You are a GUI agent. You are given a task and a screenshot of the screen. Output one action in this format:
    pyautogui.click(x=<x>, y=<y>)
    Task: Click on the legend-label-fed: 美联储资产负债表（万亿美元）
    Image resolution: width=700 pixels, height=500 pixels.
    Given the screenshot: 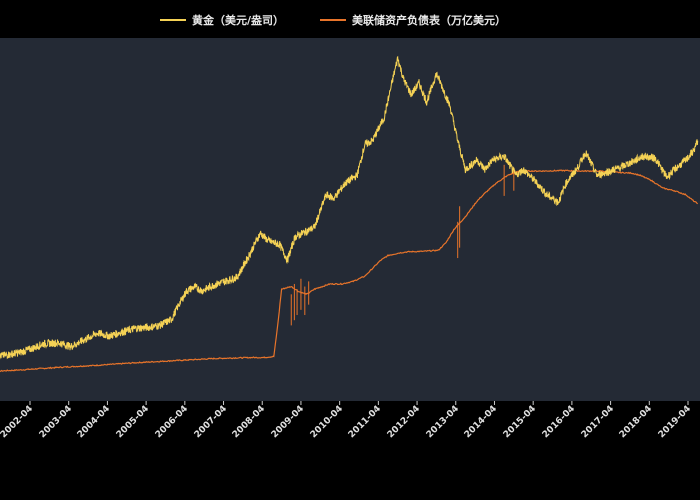 What is the action you would take?
    pyautogui.click(x=429, y=20)
    